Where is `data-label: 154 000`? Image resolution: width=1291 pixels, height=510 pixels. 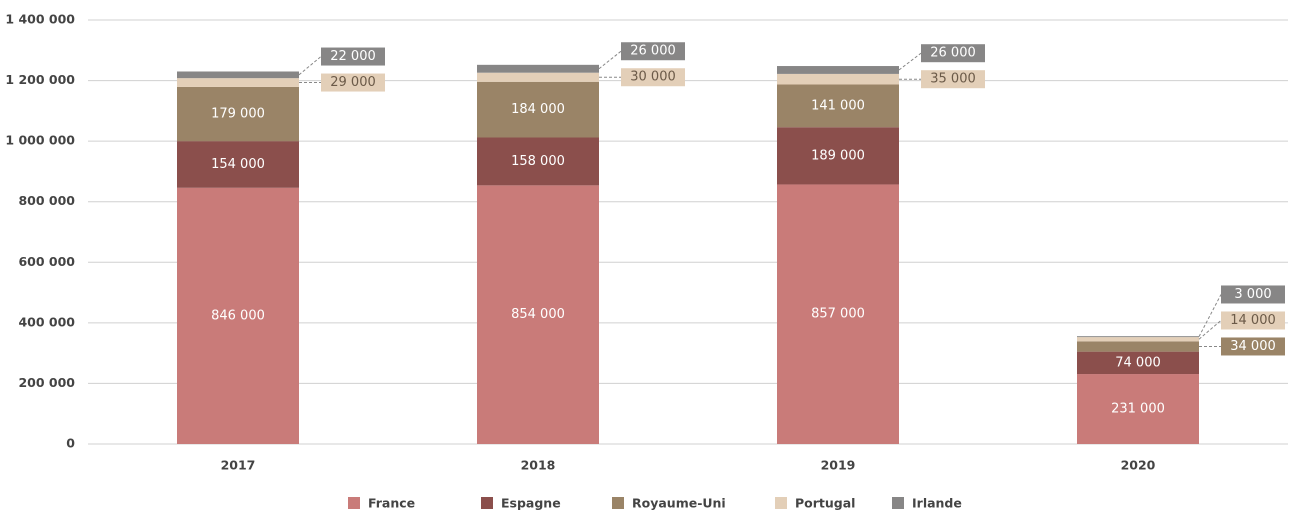
data-label: 154 000 is located at coordinates (238, 164).